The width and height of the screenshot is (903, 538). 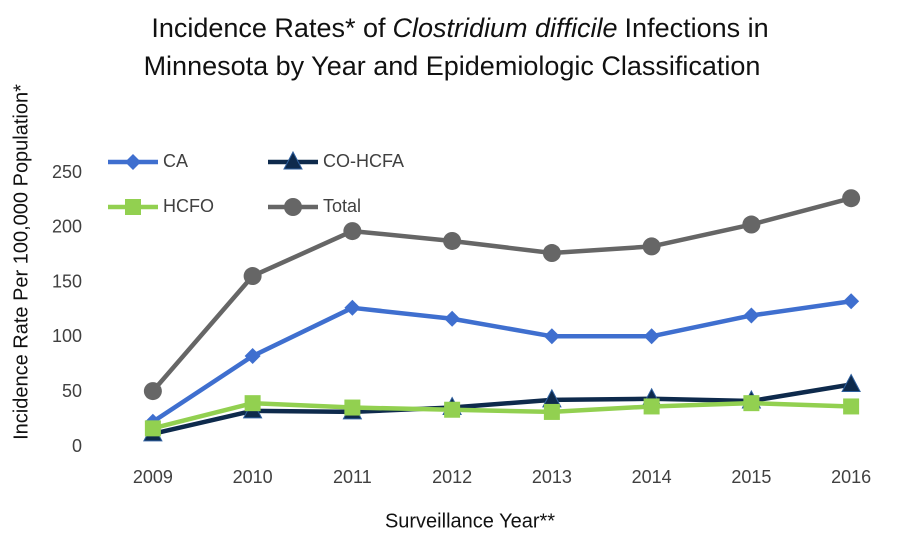 I want to click on legend-label: CO-HCFA, so click(x=363, y=161).